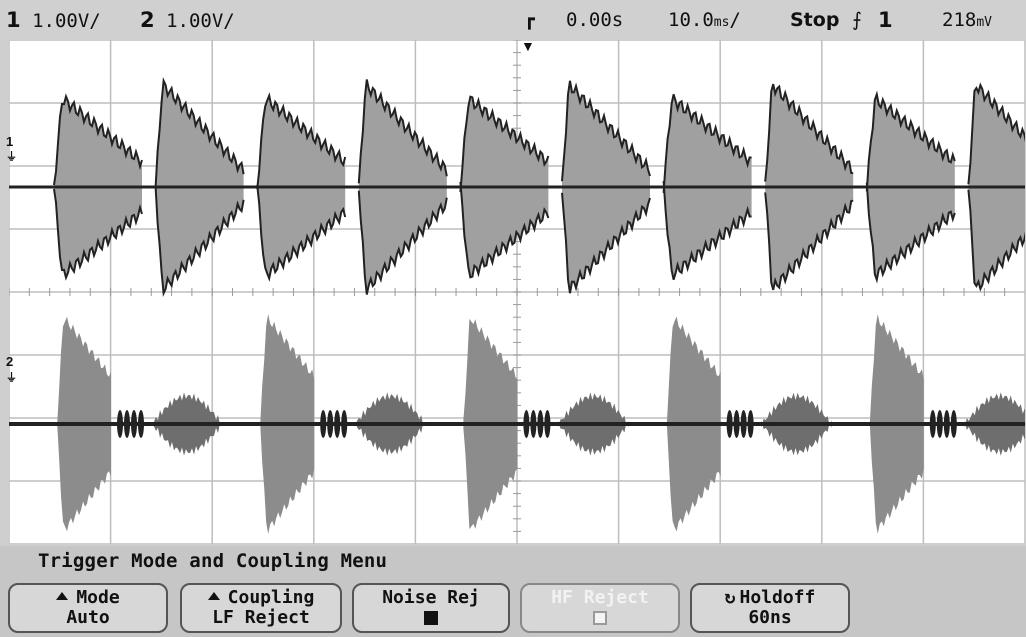 This screenshot has width=1026, height=637. What do you see at coordinates (528, 46) in the screenshot?
I see `trigger-position-icon: ▼` at bounding box center [528, 46].